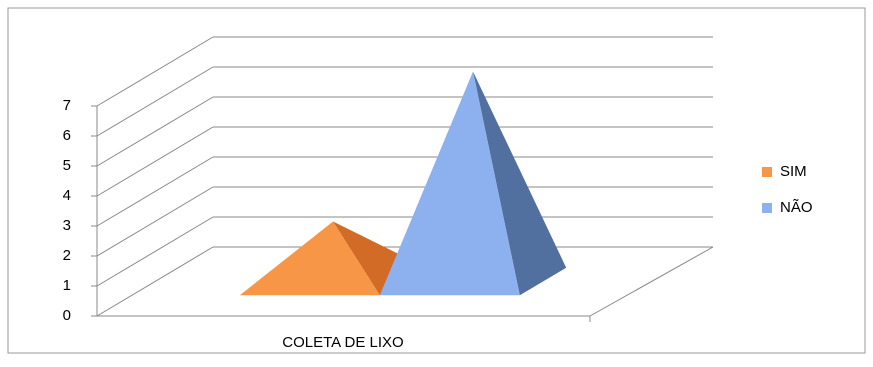  What do you see at coordinates (67, 105) in the screenshot?
I see `y-tick-label: 7` at bounding box center [67, 105].